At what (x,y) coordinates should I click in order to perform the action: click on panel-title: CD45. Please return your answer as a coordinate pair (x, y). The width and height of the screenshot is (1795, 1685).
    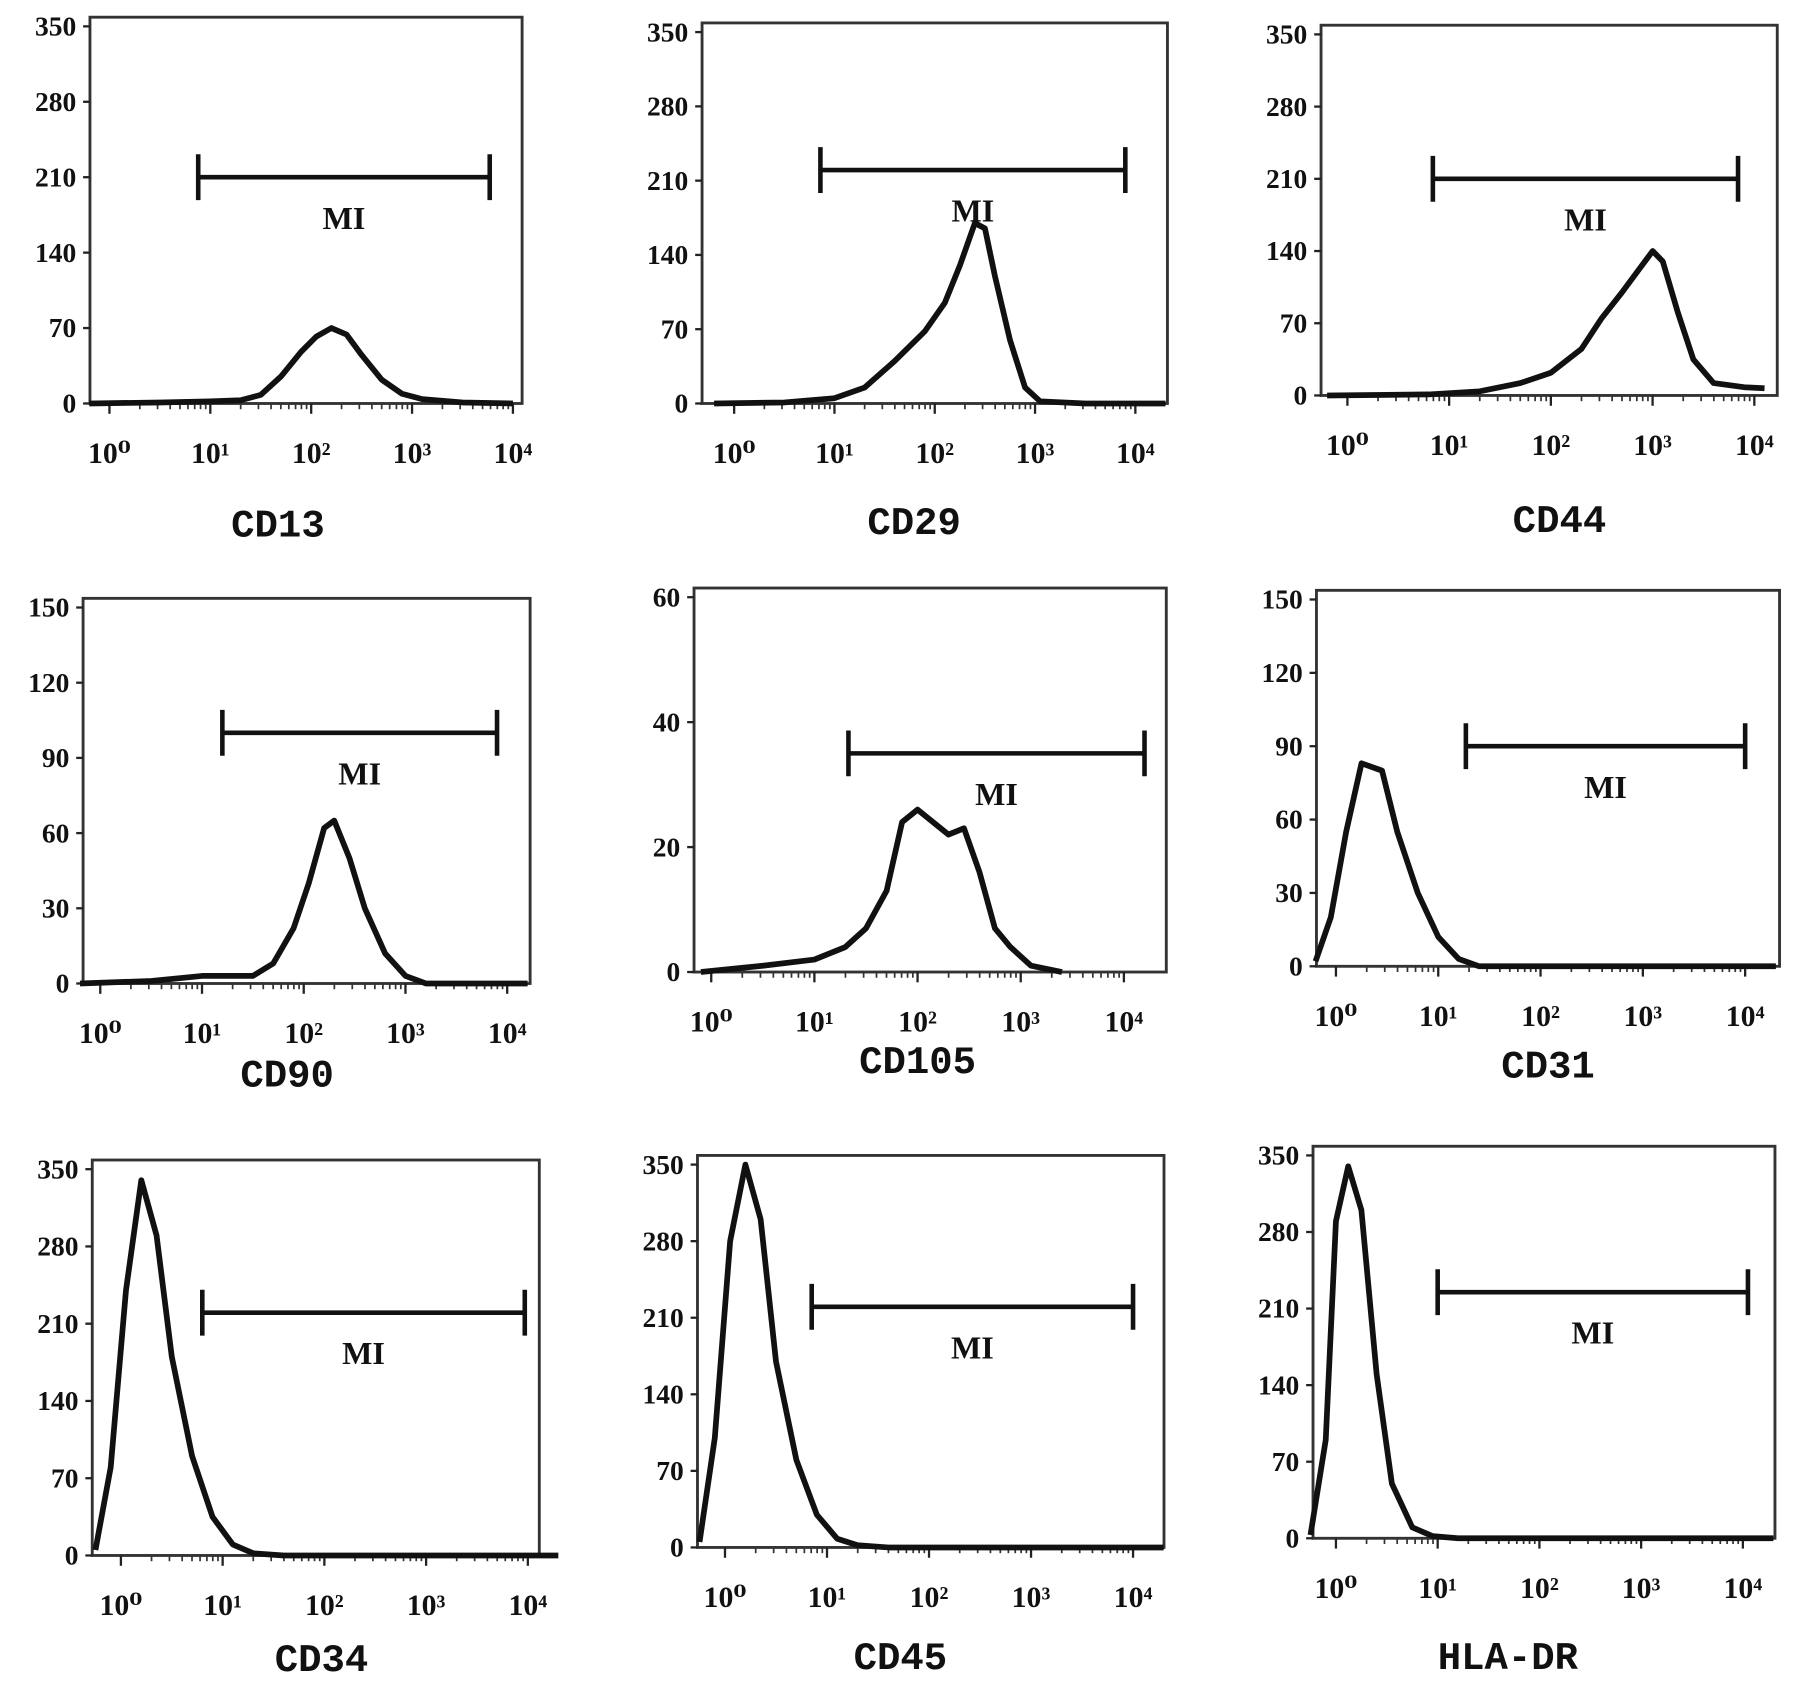
    Looking at the image, I should click on (901, 1659).